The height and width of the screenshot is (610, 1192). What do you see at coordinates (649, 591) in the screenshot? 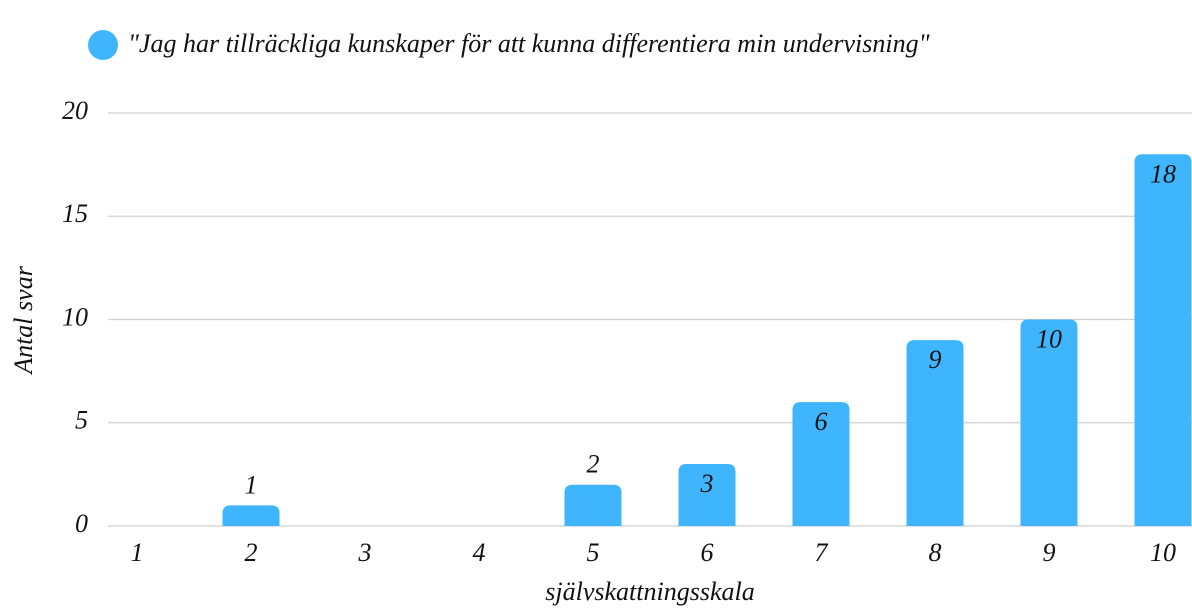
I see `x-axis-title: självskattningsskala` at bounding box center [649, 591].